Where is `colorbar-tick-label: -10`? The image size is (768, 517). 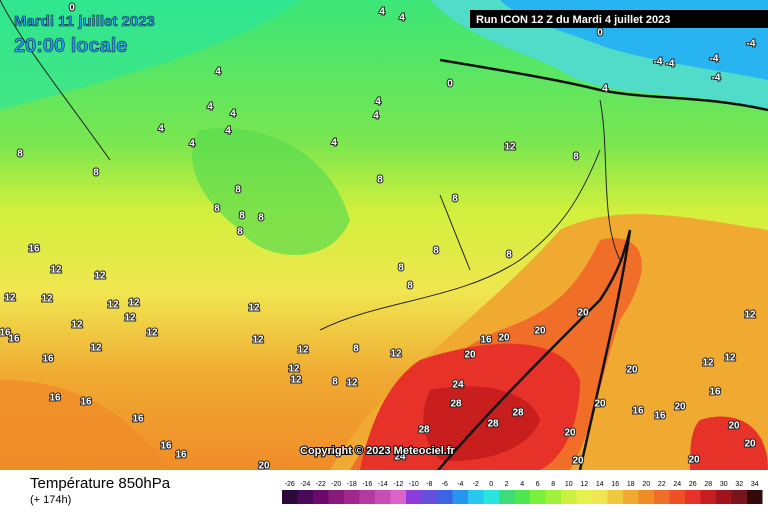
colorbar-tick-label: -10 is located at coordinates (414, 484).